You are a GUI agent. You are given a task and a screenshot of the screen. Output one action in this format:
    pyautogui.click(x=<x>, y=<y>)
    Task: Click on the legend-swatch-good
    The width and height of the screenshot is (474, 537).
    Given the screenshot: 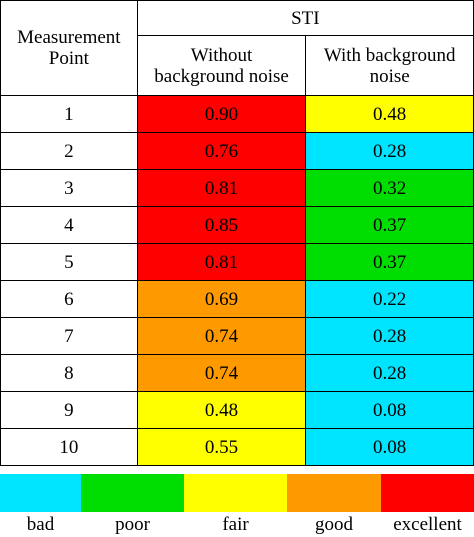 What is the action you would take?
    pyautogui.click(x=334, y=493)
    